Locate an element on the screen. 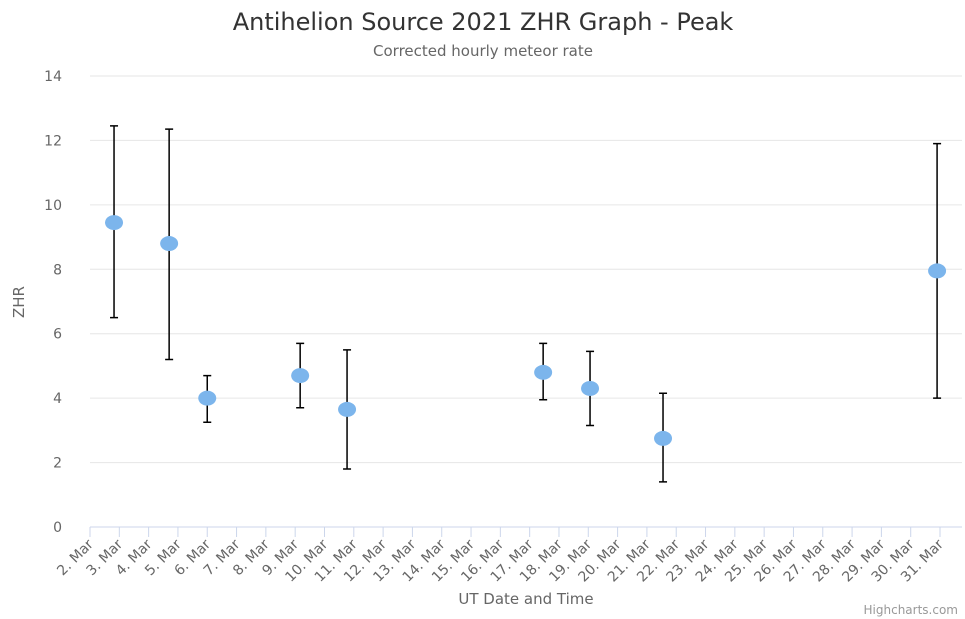  chart-title: Antihelion Source 2021 ZHR Graph - Peak is located at coordinates (483, 22).